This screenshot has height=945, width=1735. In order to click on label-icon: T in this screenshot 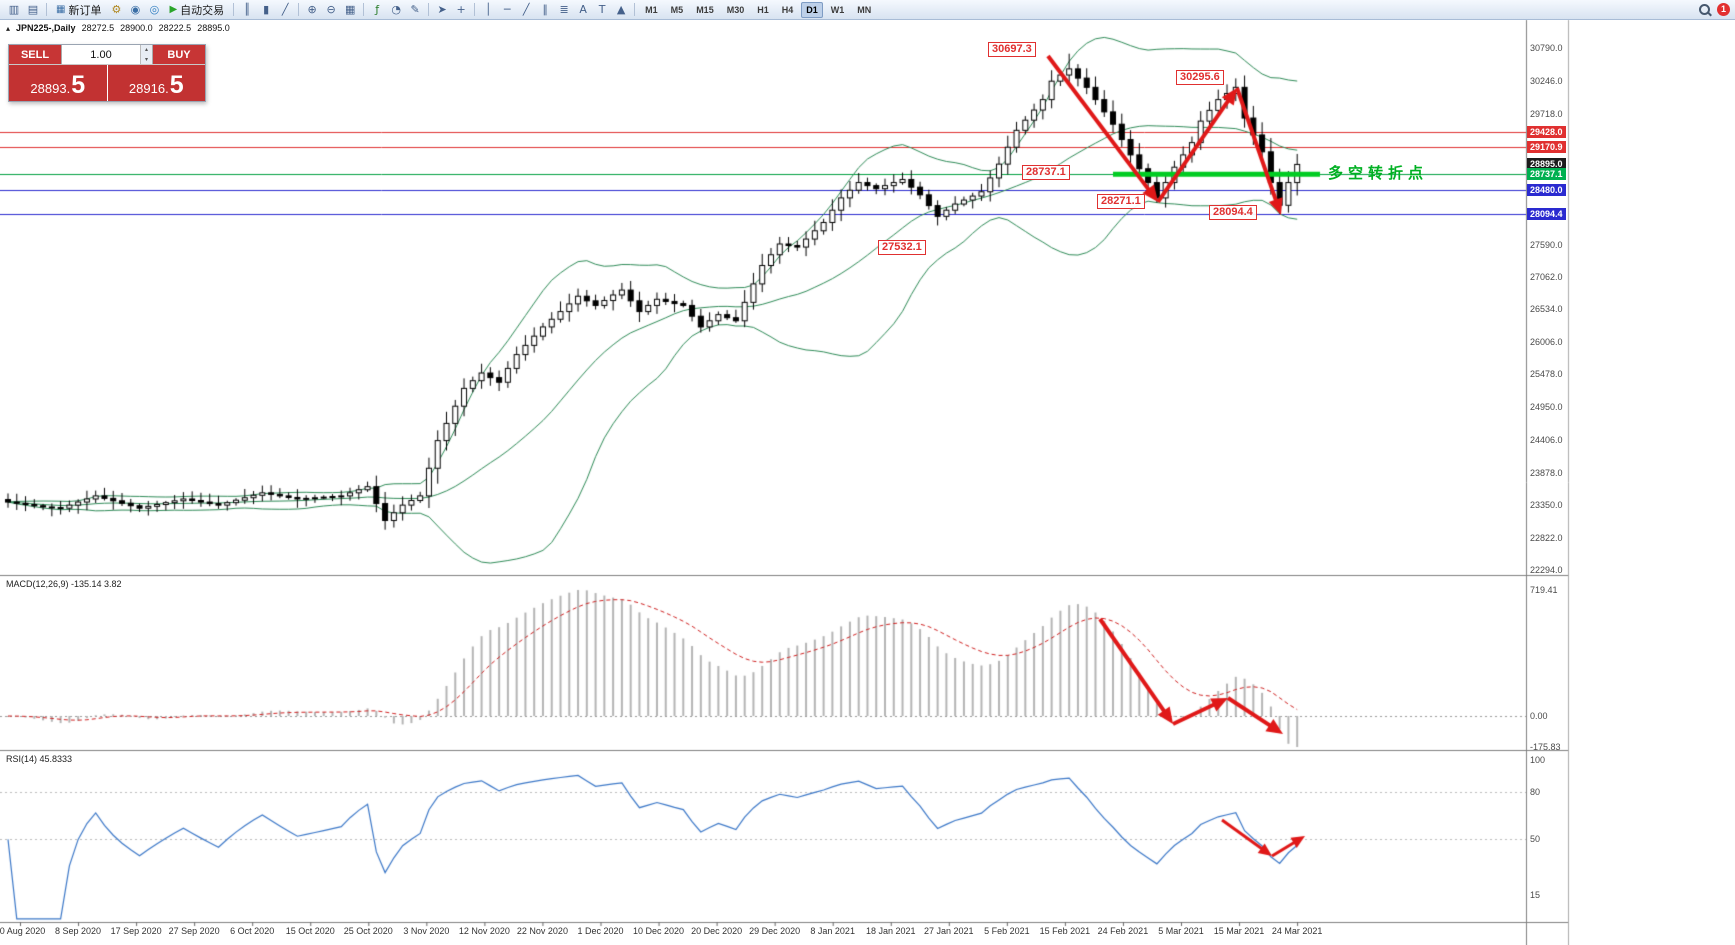, I will do `click(602, 9)`.